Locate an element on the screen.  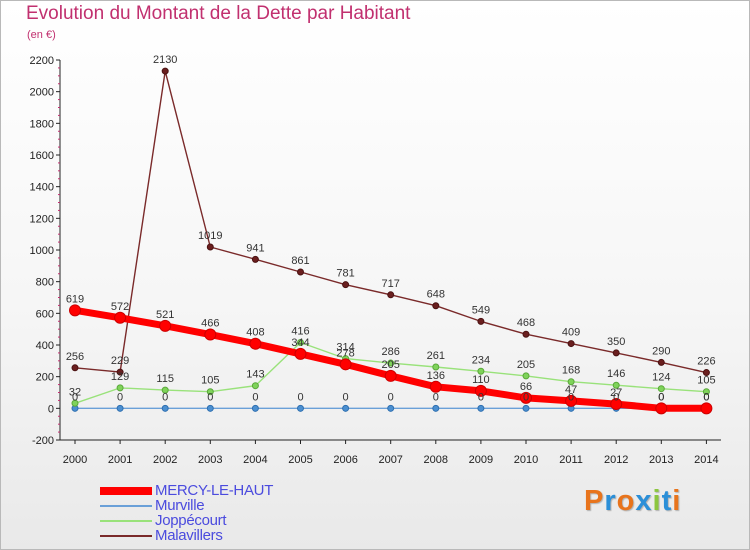
data-label: 256 is located at coordinates (75, 357).